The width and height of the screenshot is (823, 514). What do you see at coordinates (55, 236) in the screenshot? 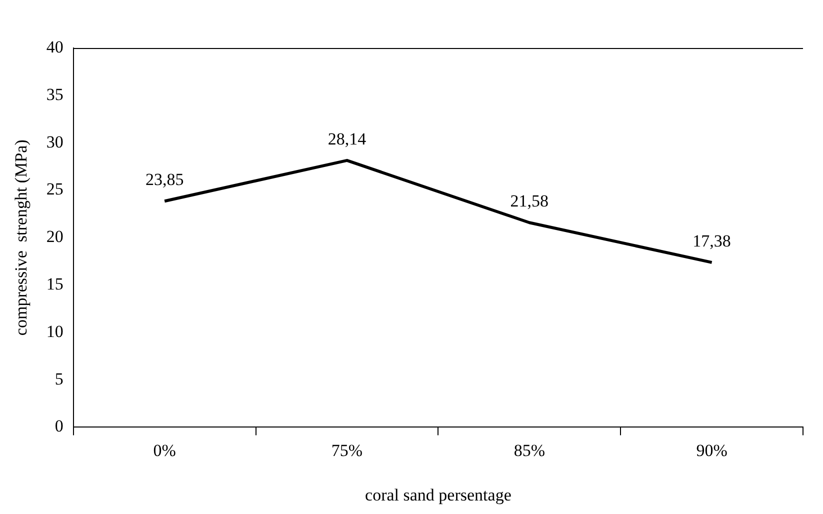
I see `y-tick-label: 20` at bounding box center [55, 236].